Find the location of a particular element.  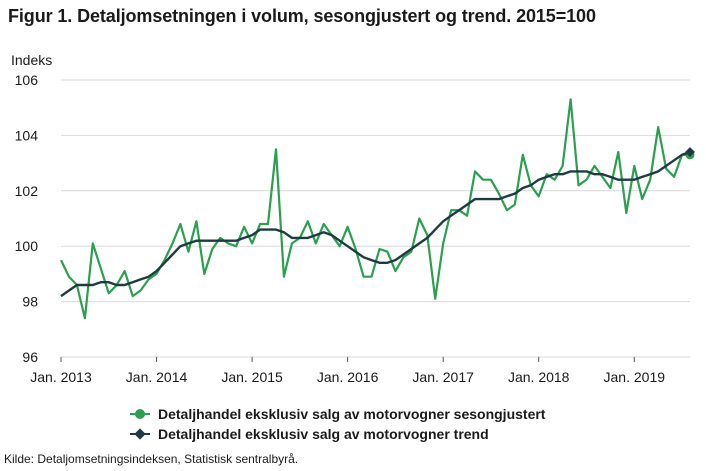

x-tick-0: Jan. 2013 is located at coordinates (61, 377).